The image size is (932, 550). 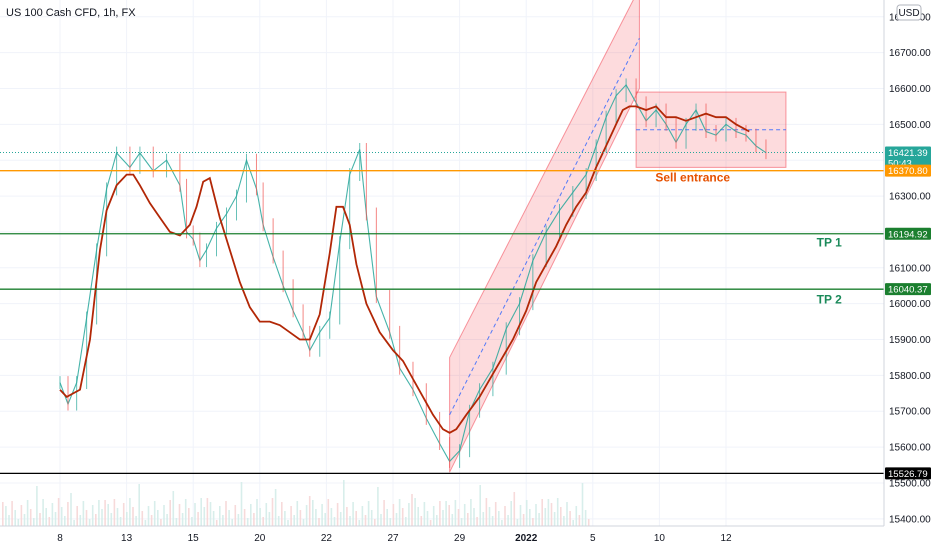 I want to click on currency-badge: USD, so click(x=909, y=12).